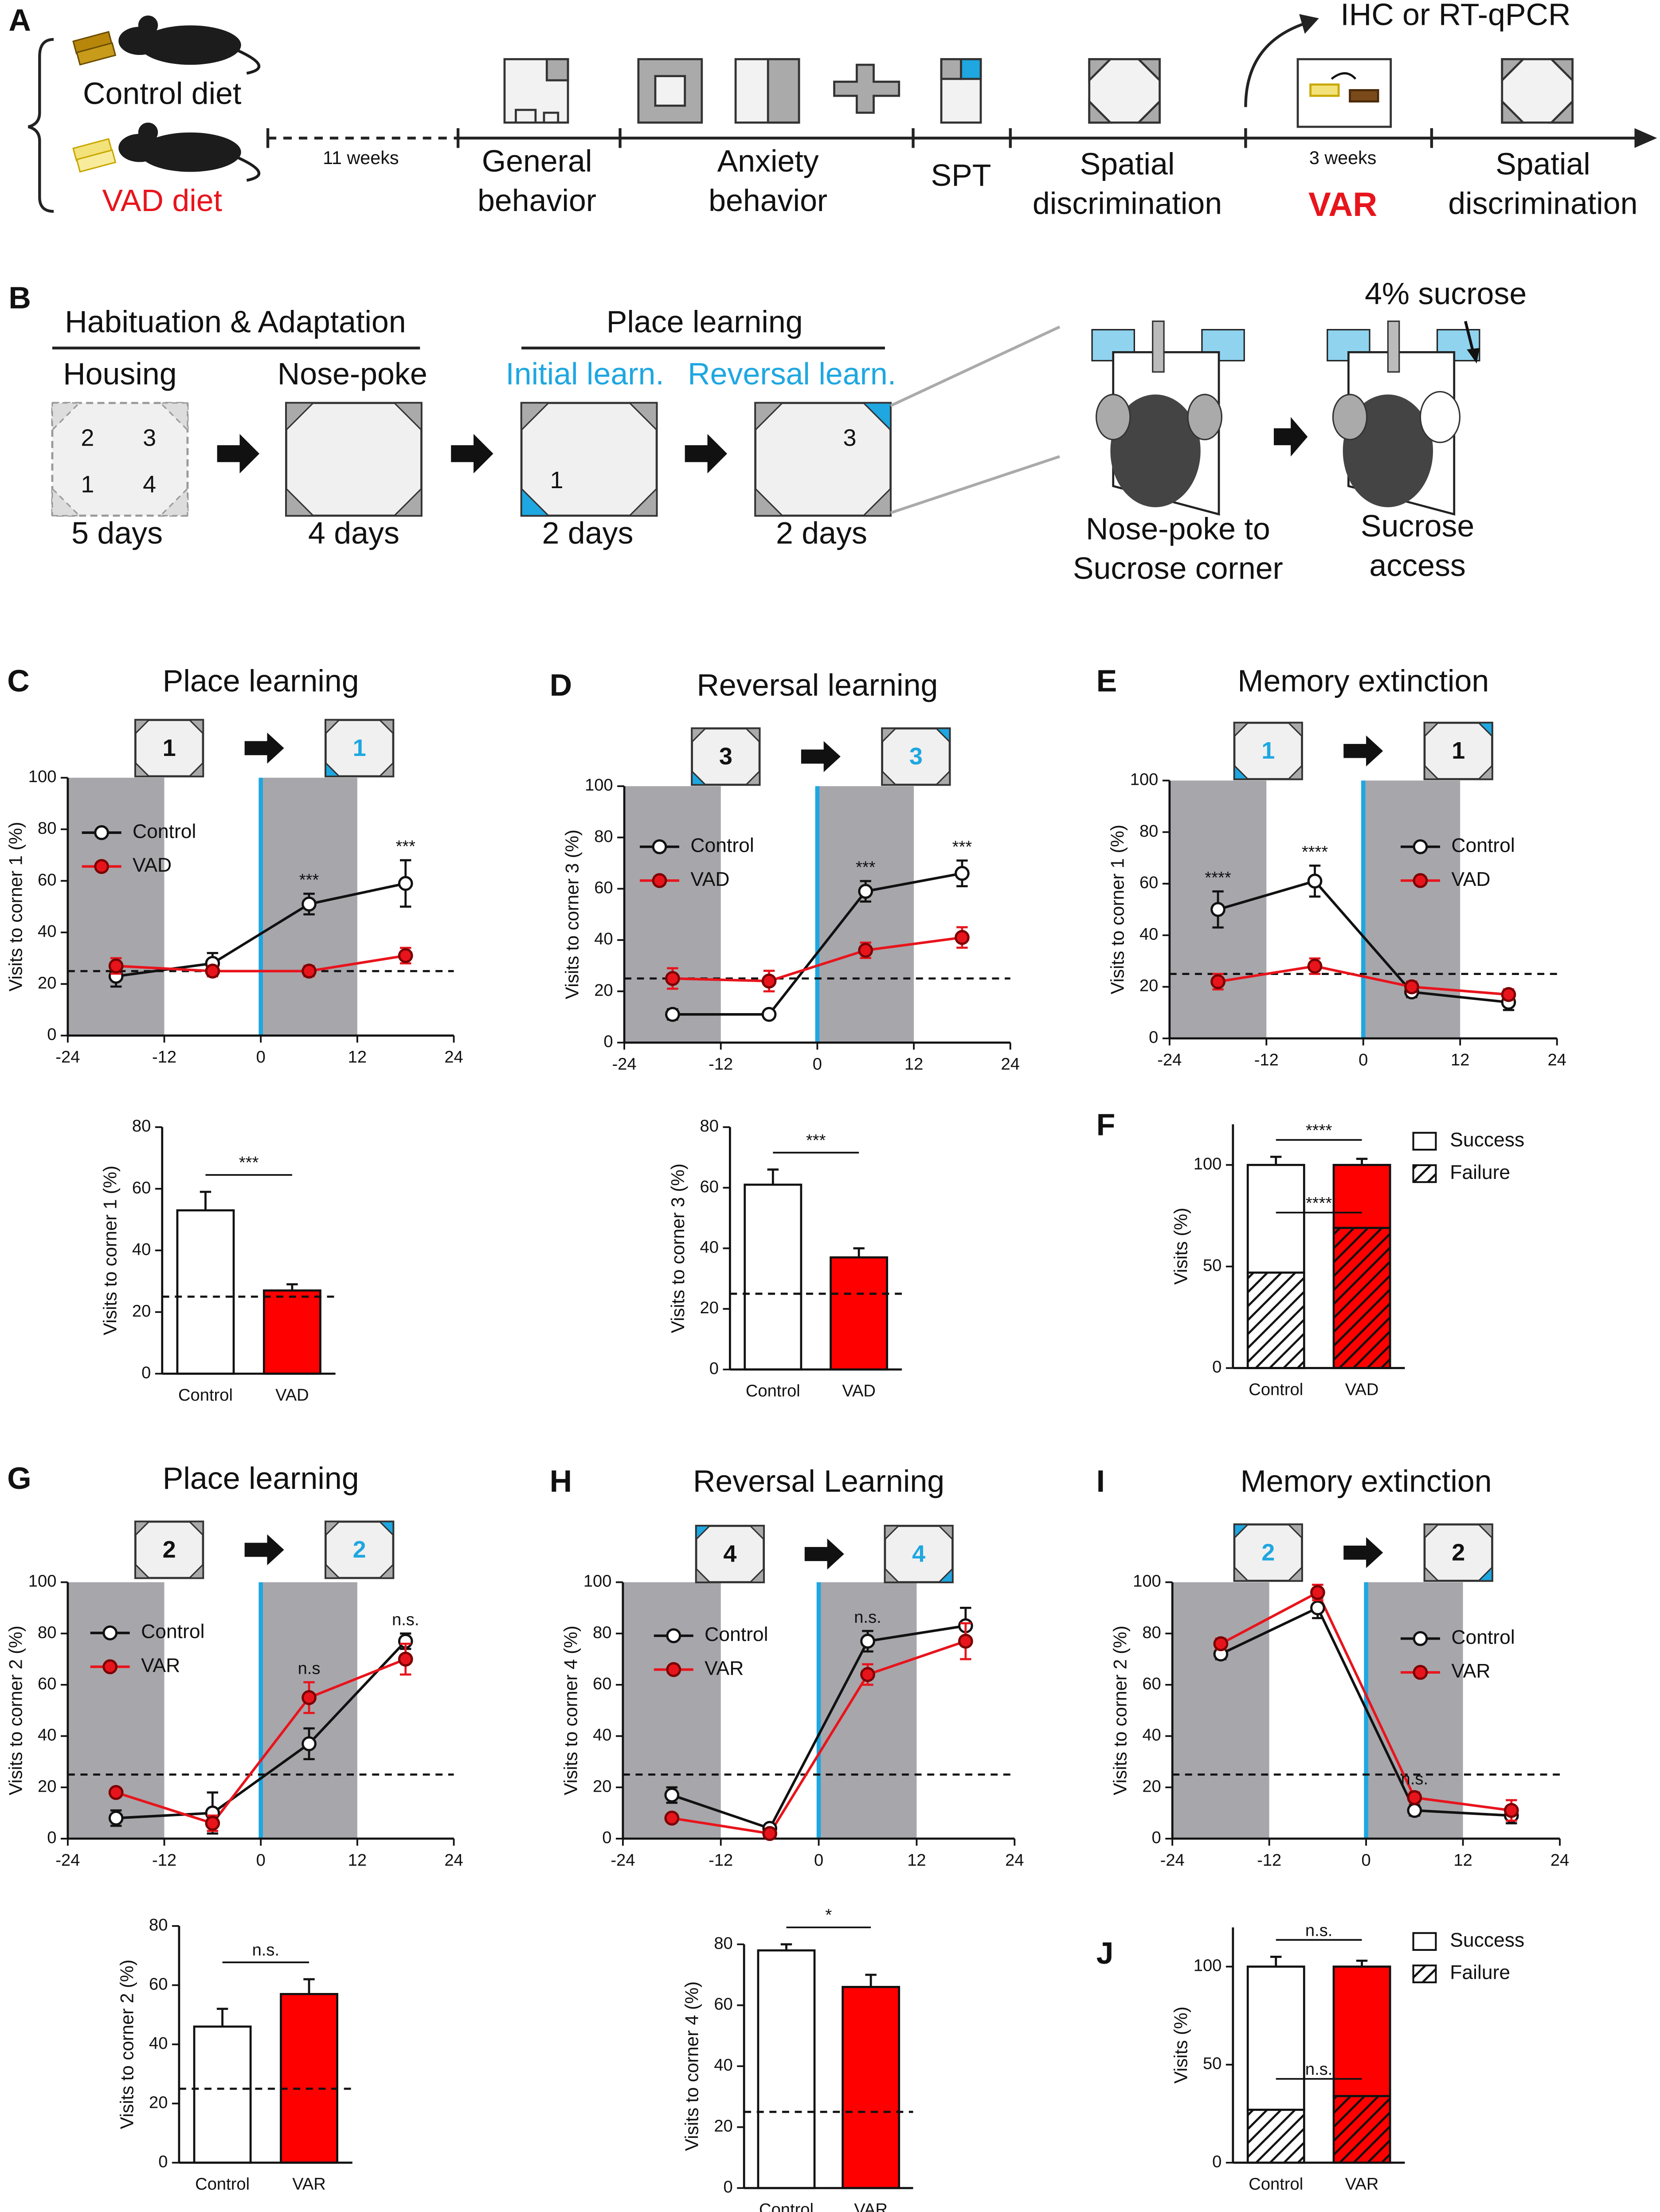 This screenshot has width=1660, height=2212. Describe the element at coordinates (1106, 681) in the screenshot. I see `panel-letter: E` at that location.